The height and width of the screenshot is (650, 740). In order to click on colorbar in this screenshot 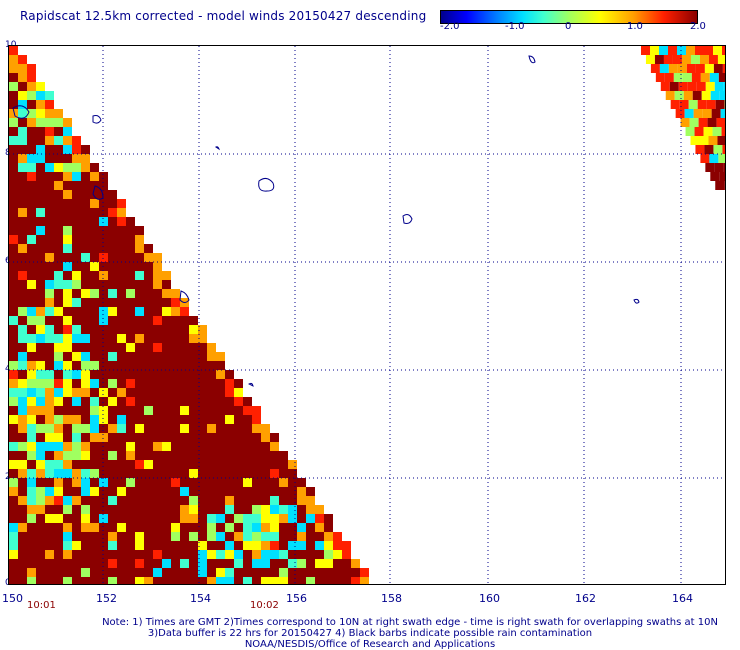, I will do `click(569, 17)`.